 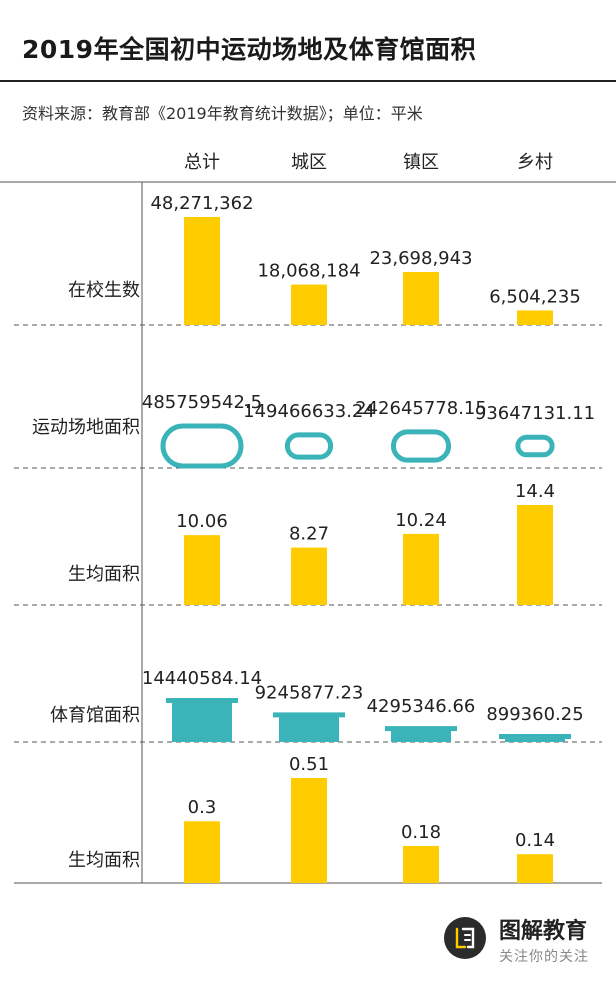 I want to click on data-label-2-3: 242645778.15, so click(x=421, y=408).